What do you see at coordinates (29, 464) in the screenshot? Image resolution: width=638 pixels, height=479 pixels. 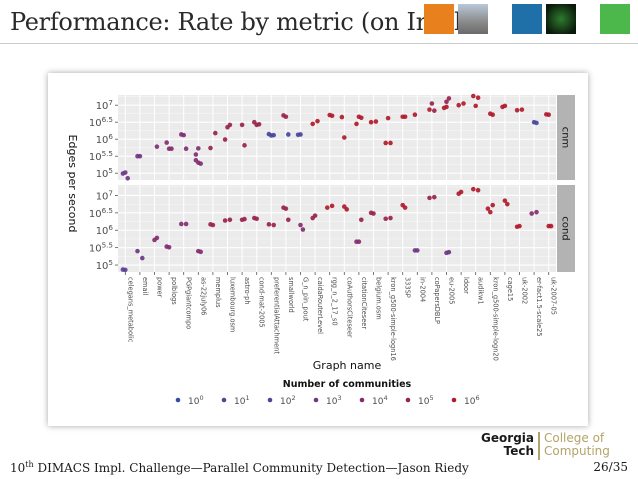 I see `footer-sup: th` at bounding box center [29, 464].